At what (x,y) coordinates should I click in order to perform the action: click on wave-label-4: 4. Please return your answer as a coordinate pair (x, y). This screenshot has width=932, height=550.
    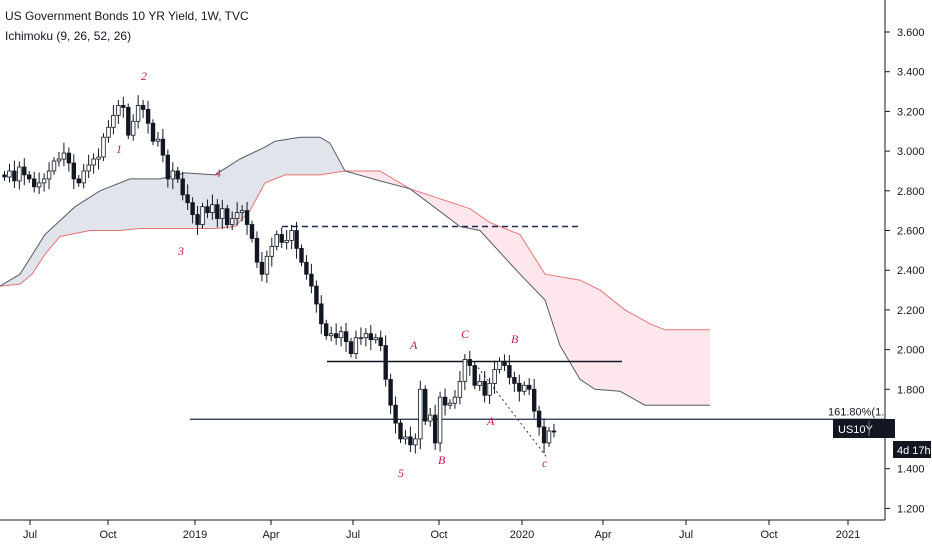
    Looking at the image, I should click on (218, 173).